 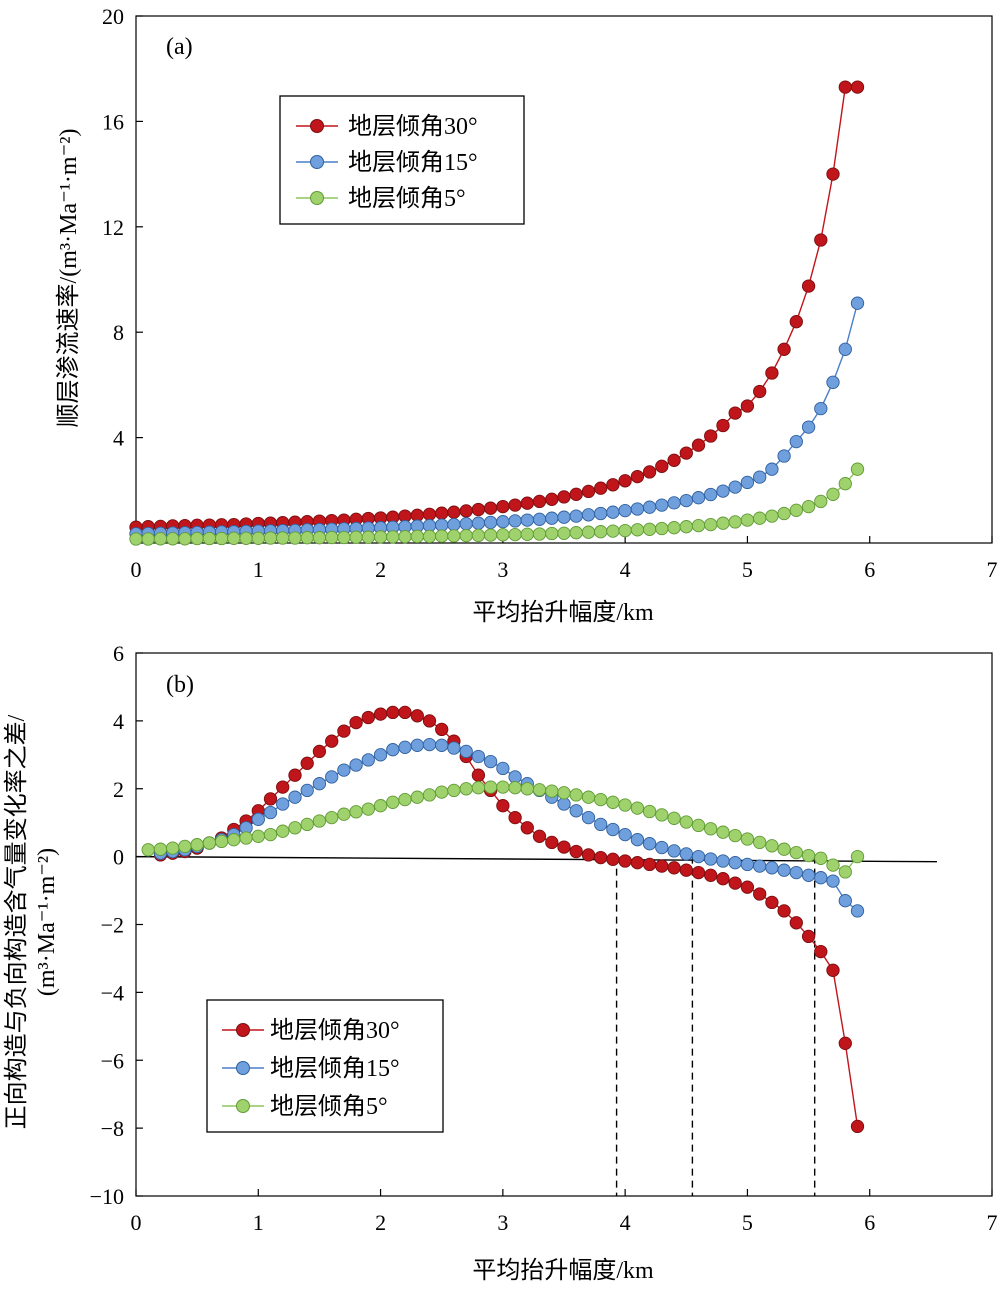 I want to click on panel-a-legend: 地层倾角30° 地层倾角15° 地层倾角5°, so click(x=402, y=160).